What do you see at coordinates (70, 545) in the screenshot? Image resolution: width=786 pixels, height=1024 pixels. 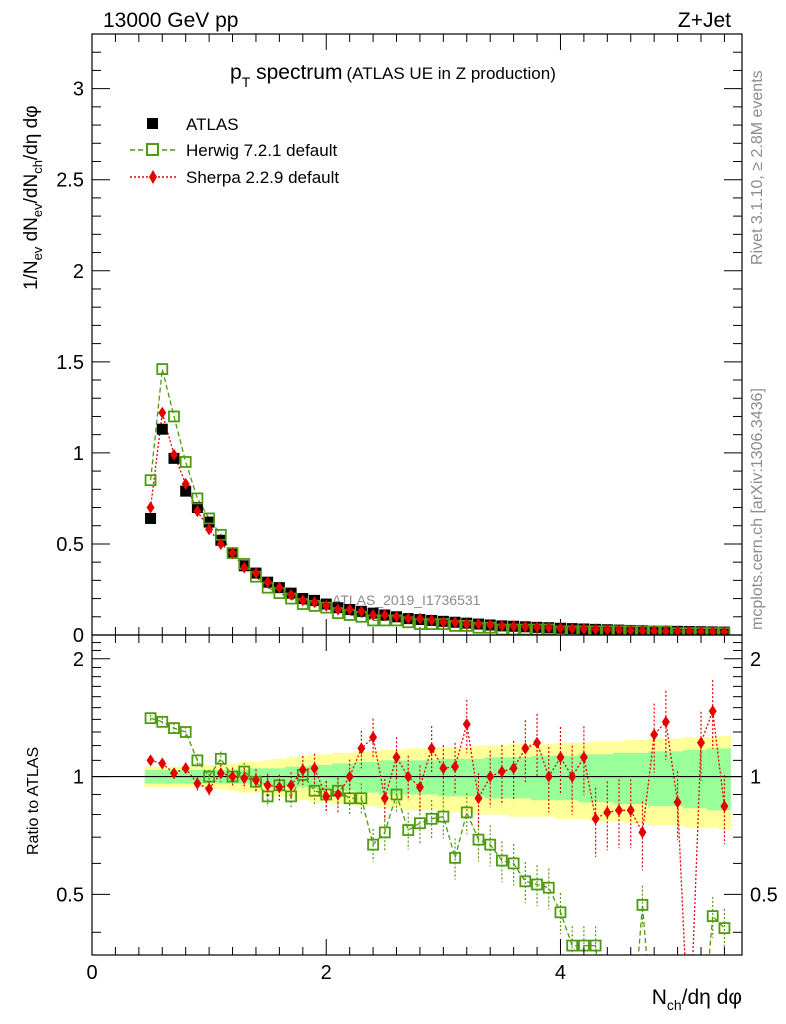 I see `main-ytick-label: 0.5` at bounding box center [70, 545].